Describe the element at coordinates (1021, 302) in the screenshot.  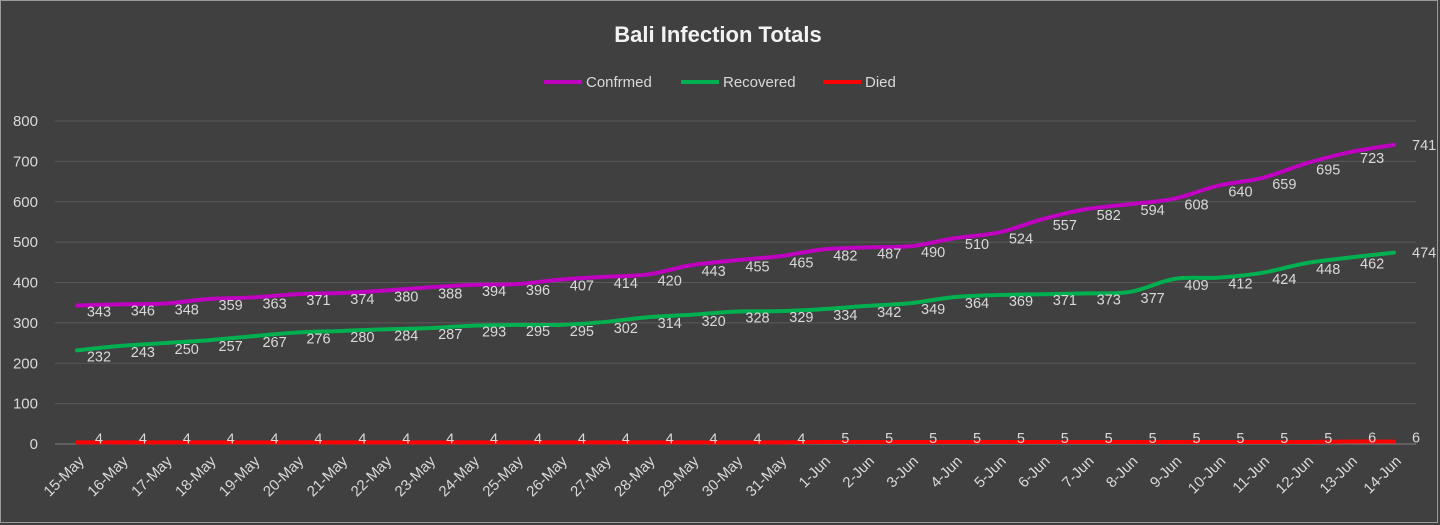
I see `data-label: 369` at that location.